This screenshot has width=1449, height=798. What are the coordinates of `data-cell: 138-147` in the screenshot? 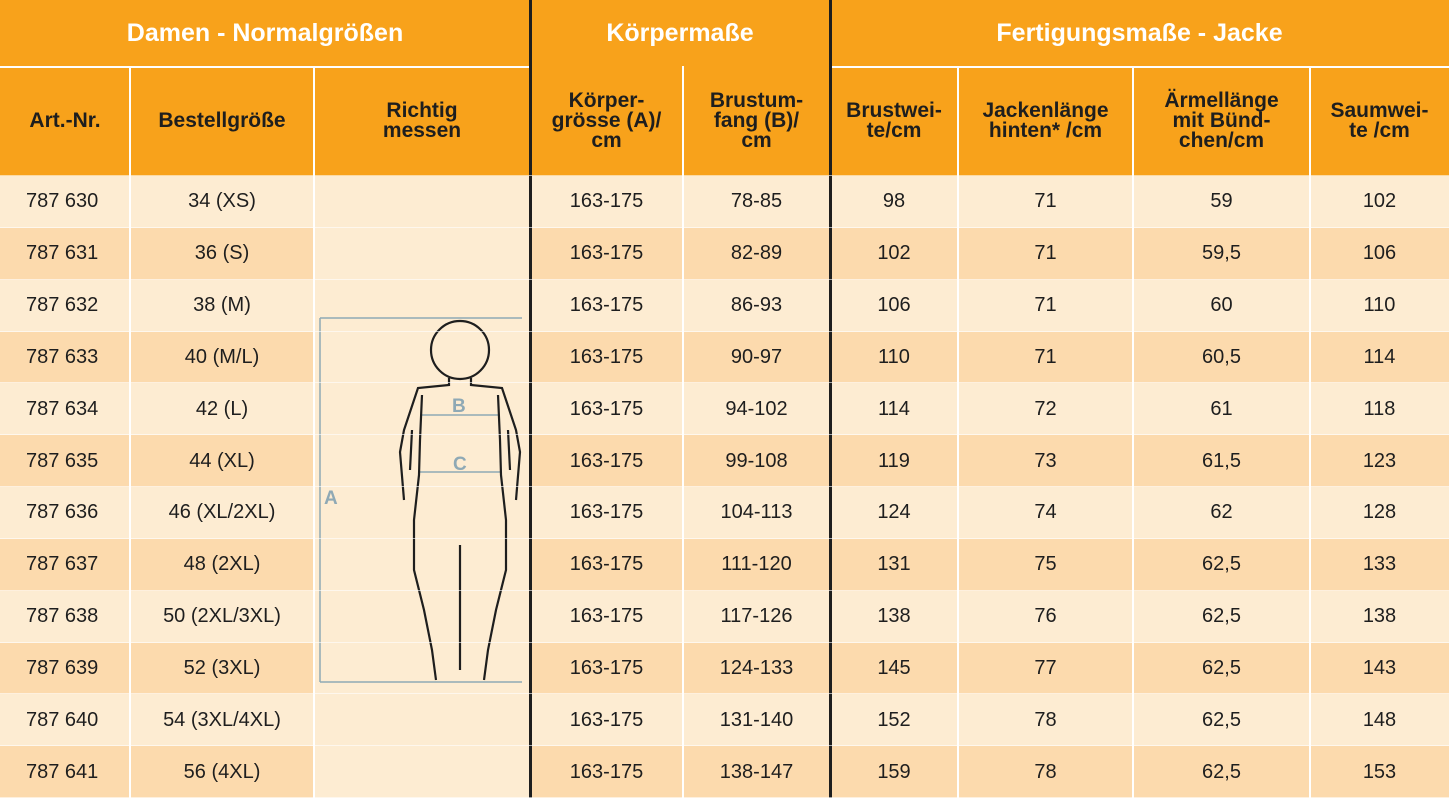 It's located at (756, 771).